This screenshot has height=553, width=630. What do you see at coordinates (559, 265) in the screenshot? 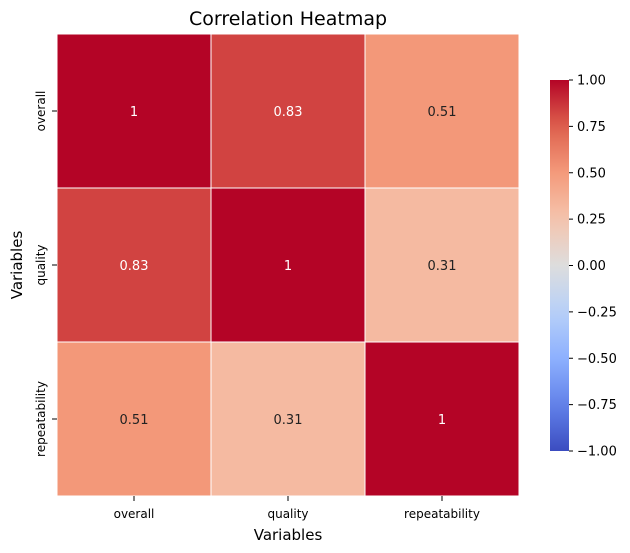
I see `colorbar-gradient` at bounding box center [559, 265].